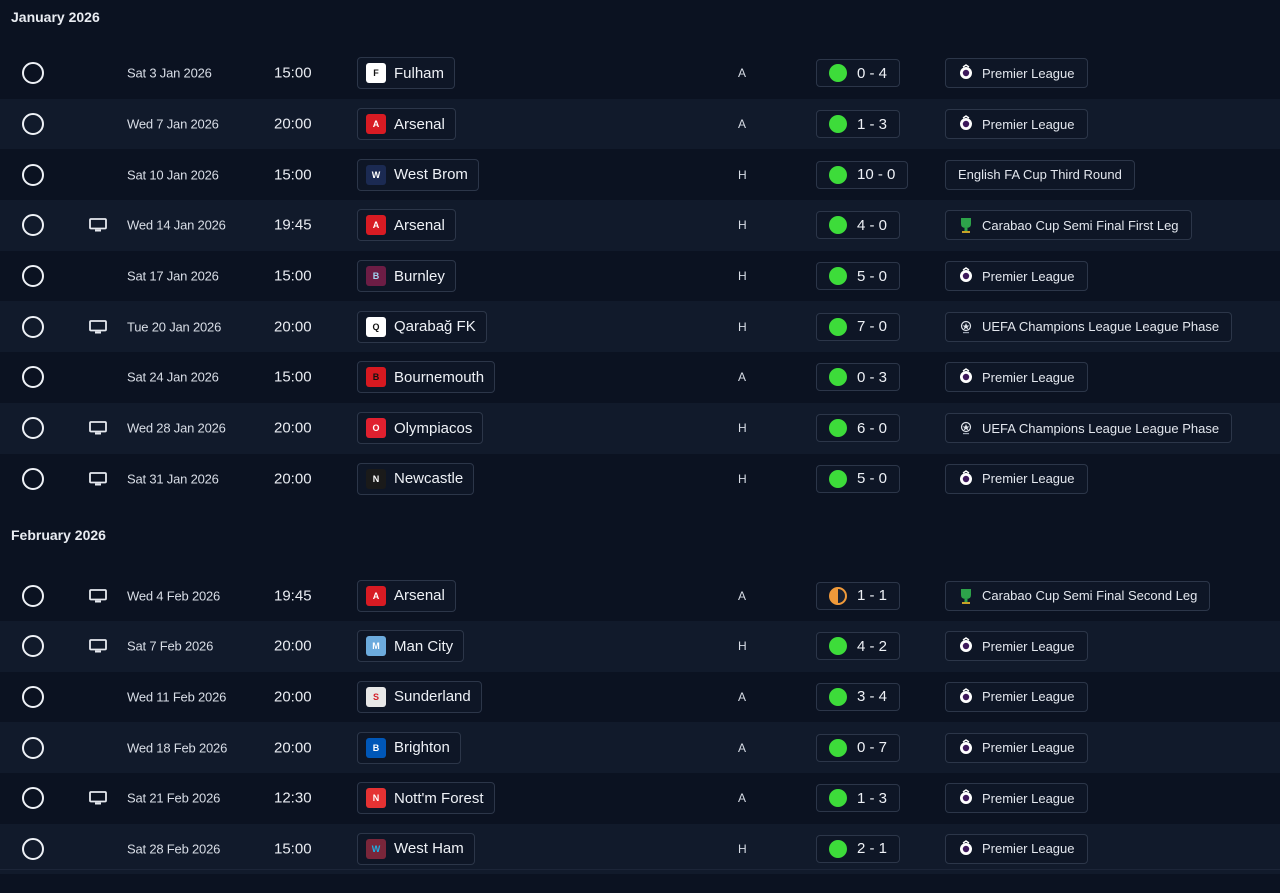 The image size is (1280, 893). What do you see at coordinates (858, 326) in the screenshot?
I see `result-button: 7 - 0` at bounding box center [858, 326].